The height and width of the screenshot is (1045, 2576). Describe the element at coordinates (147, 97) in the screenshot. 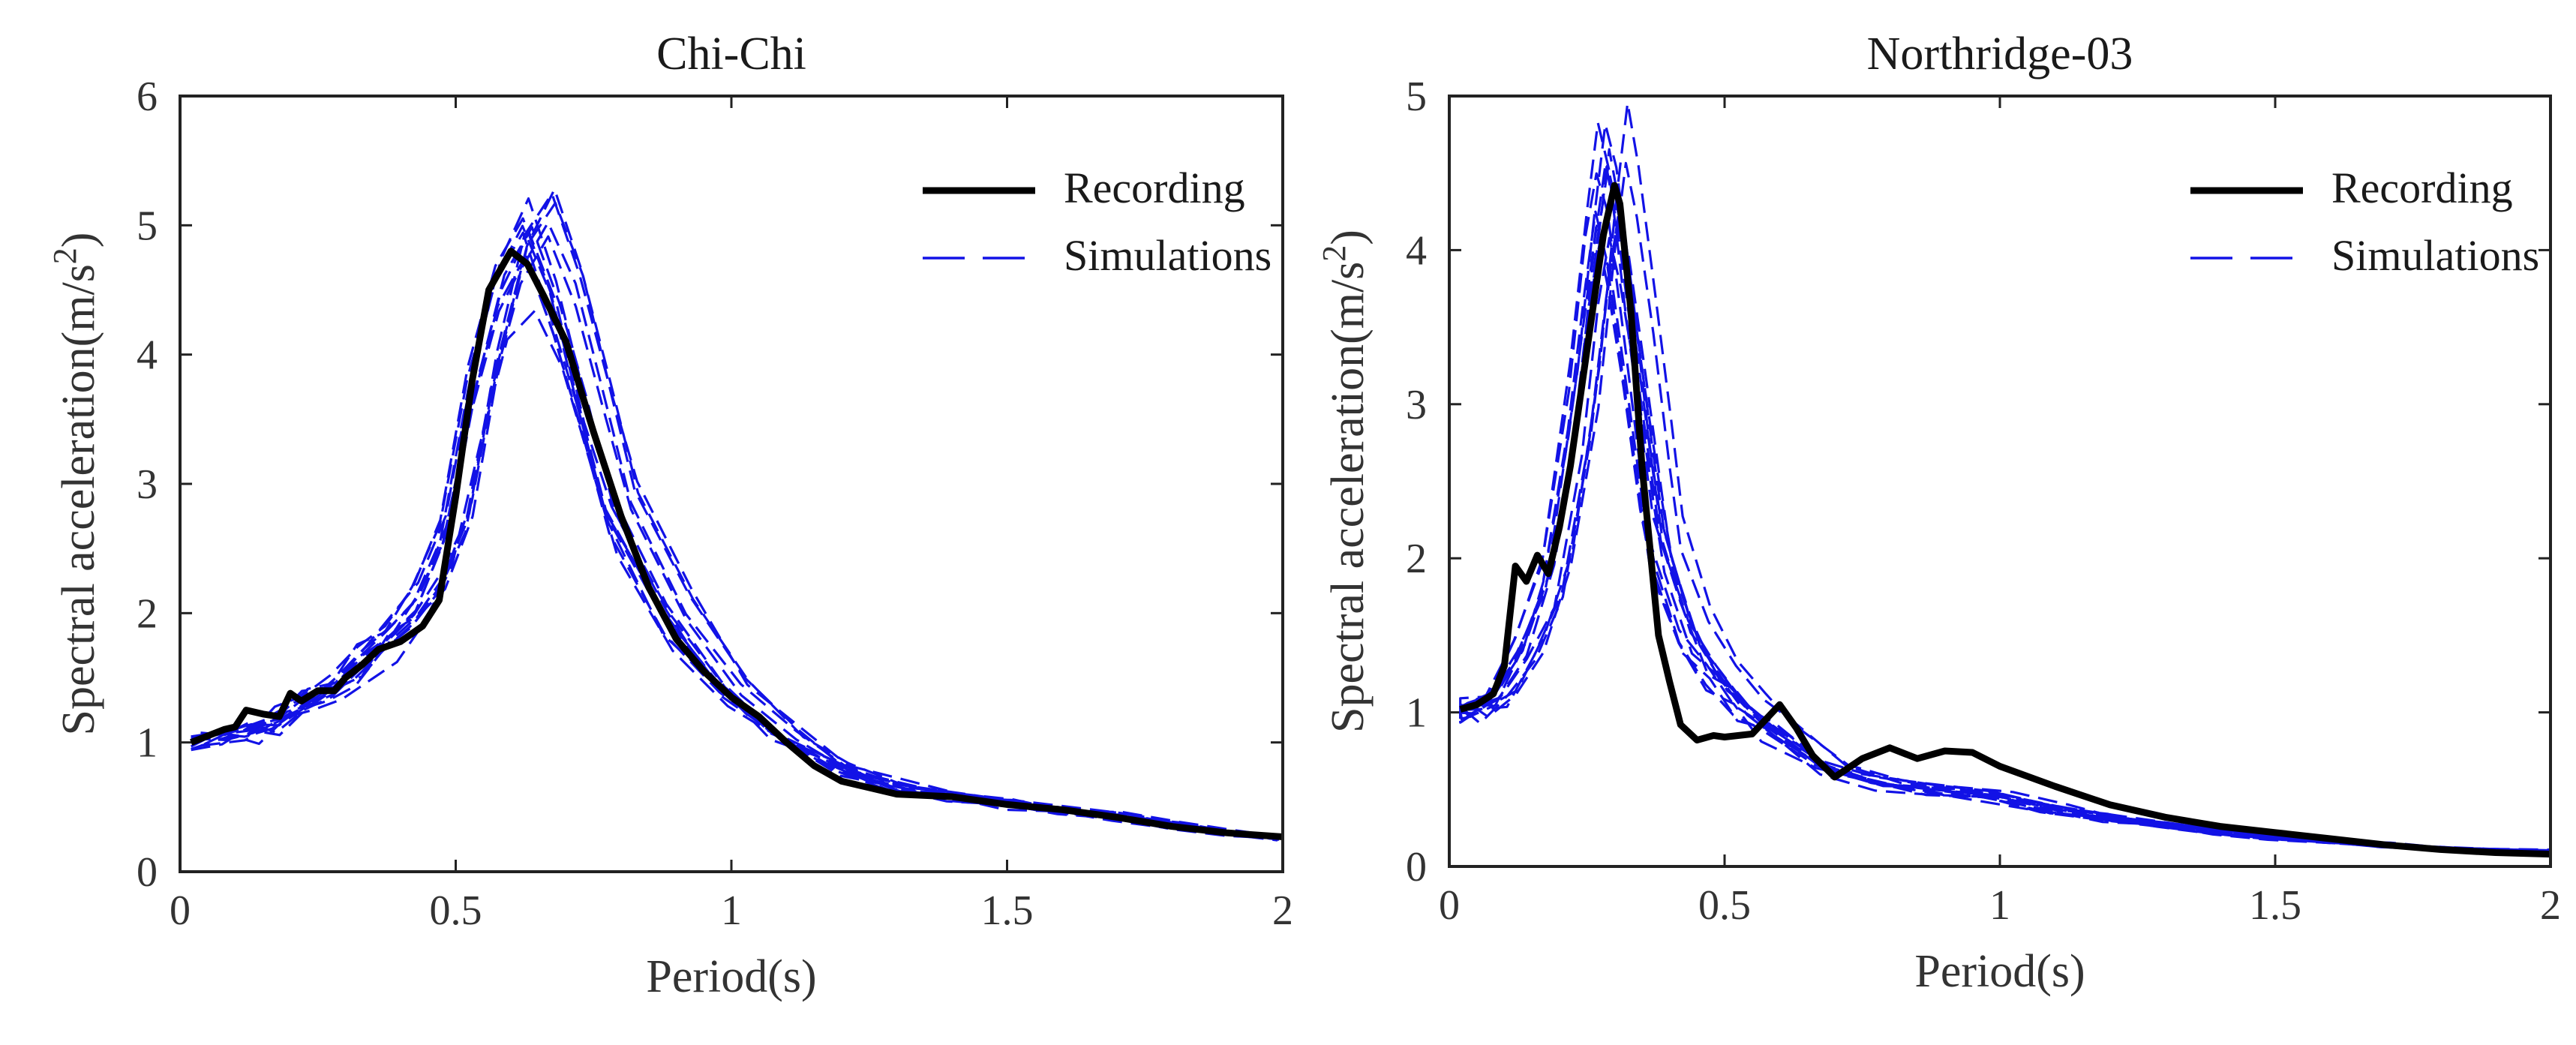

I see `y-tick-label: 6` at that location.